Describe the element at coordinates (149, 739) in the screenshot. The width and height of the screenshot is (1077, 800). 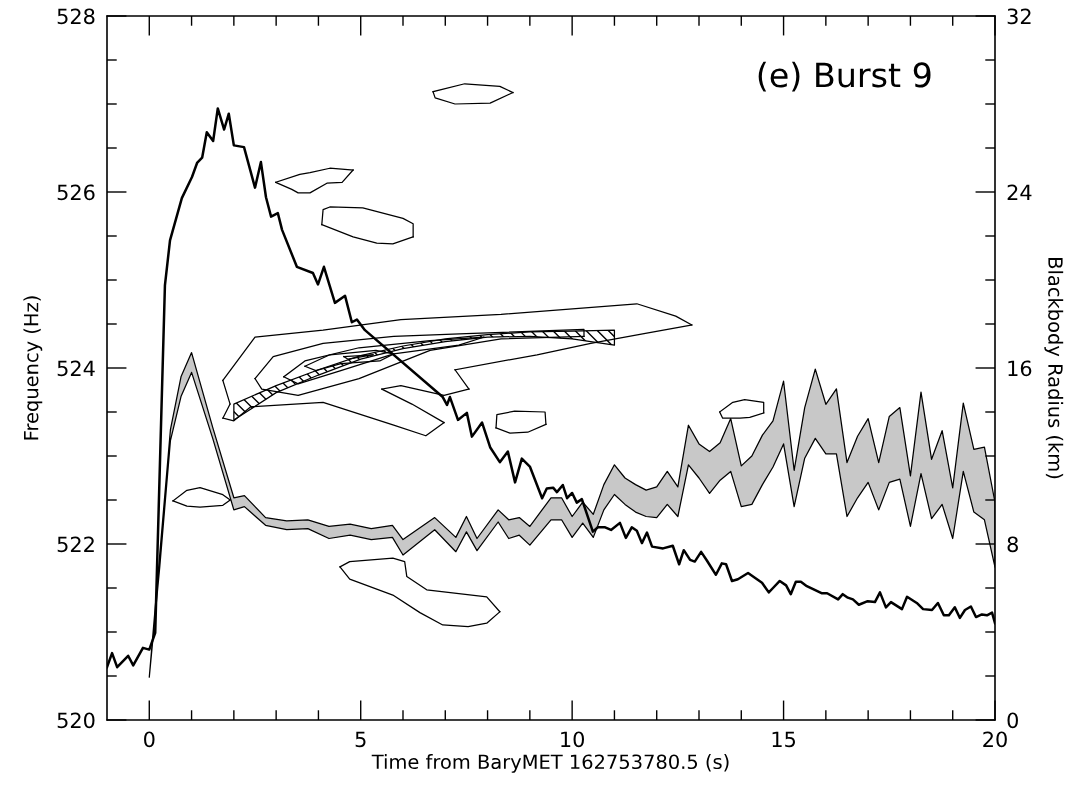
I see `x-tick-label: 0` at that location.